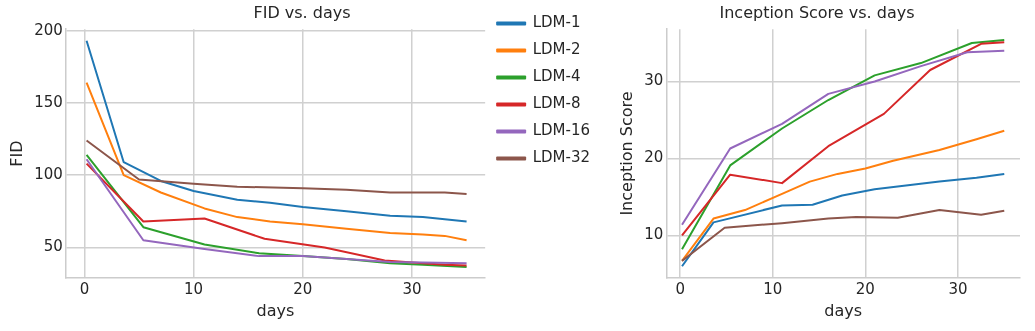  Describe the element at coordinates (48, 101) in the screenshot. I see `y-tick-label: 150` at that location.